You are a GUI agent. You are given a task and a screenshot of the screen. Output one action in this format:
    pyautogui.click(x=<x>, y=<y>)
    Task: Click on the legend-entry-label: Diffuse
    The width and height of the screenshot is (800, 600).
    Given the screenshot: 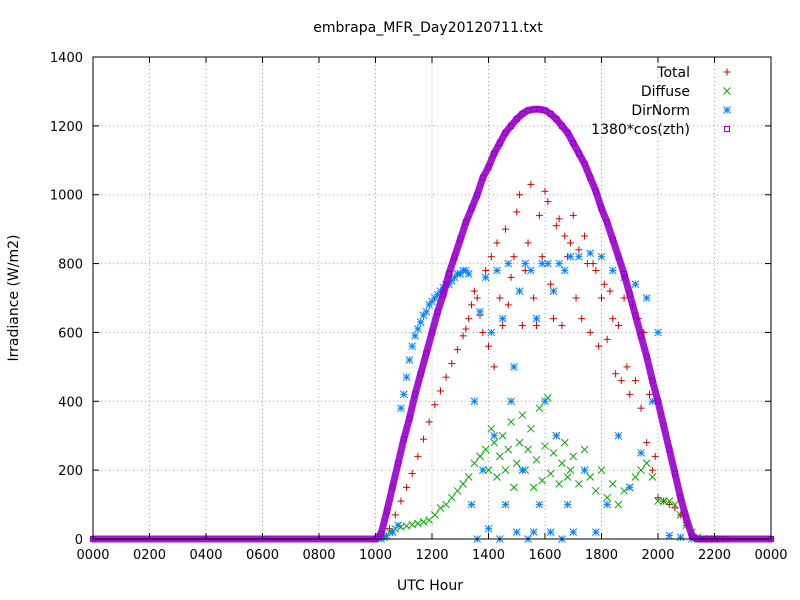 What is the action you would take?
    pyautogui.click(x=665, y=92)
    